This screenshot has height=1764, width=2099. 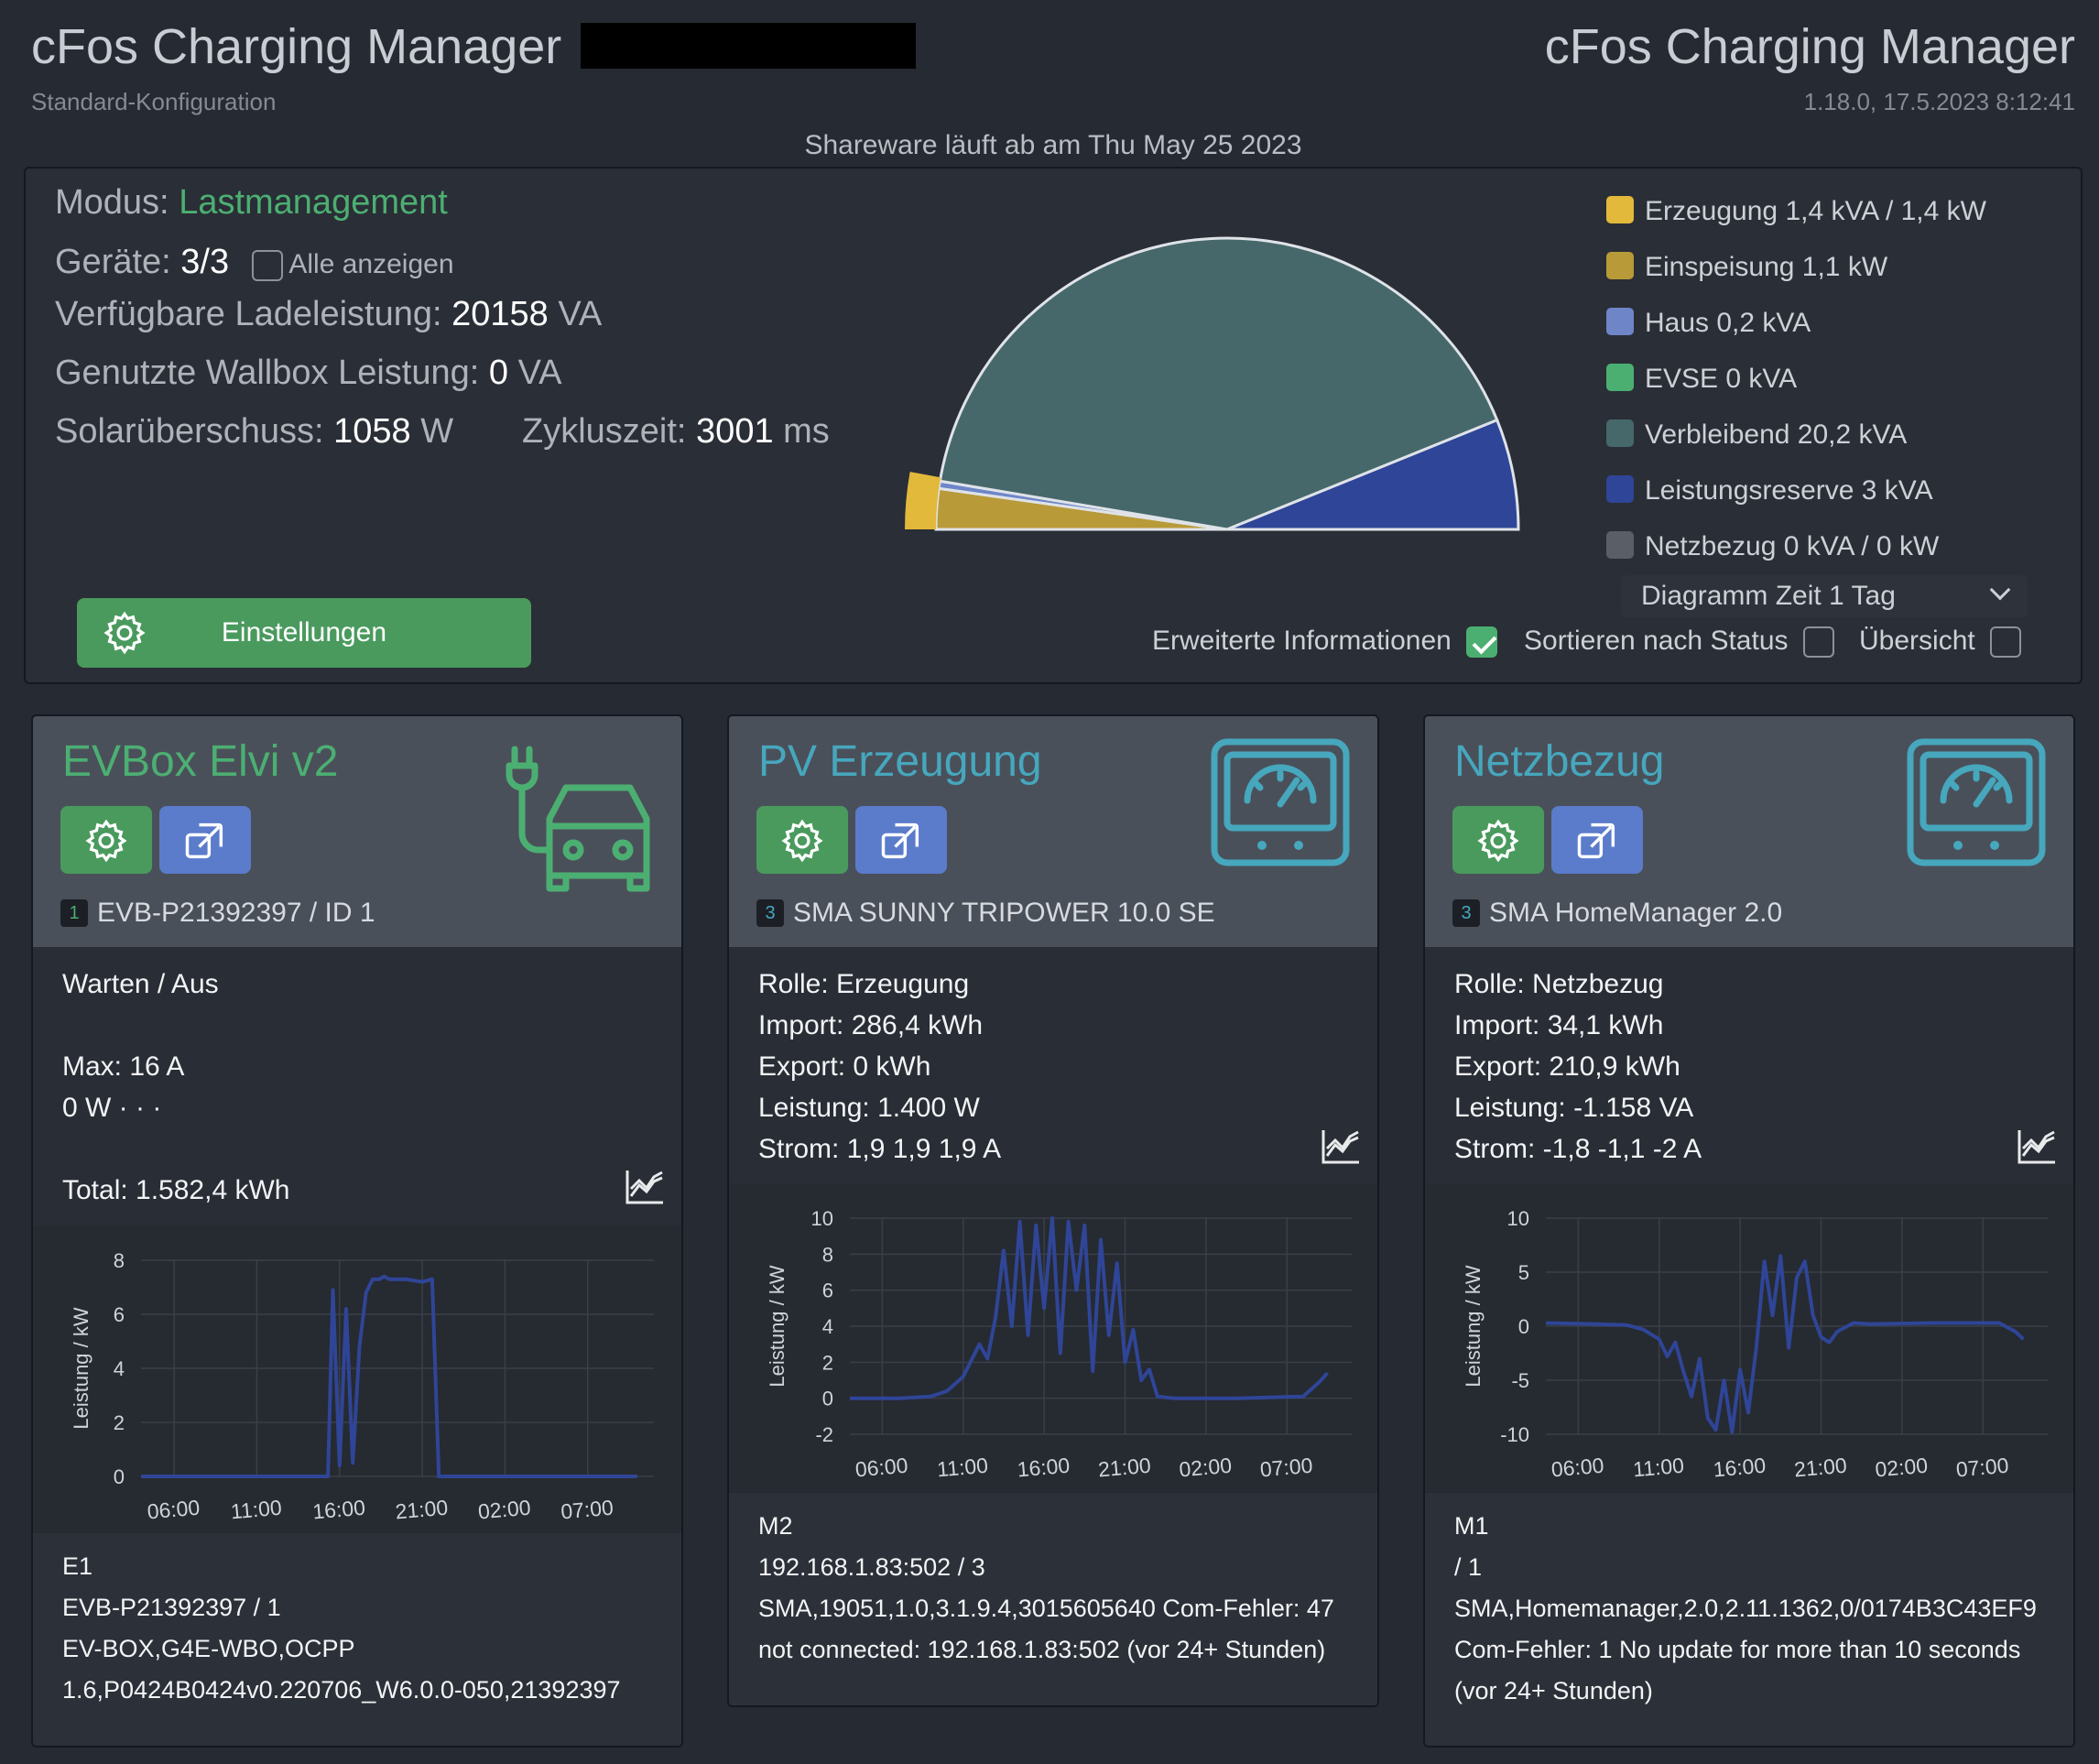 I want to click on cycle-value: 3001, so click(x=735, y=431).